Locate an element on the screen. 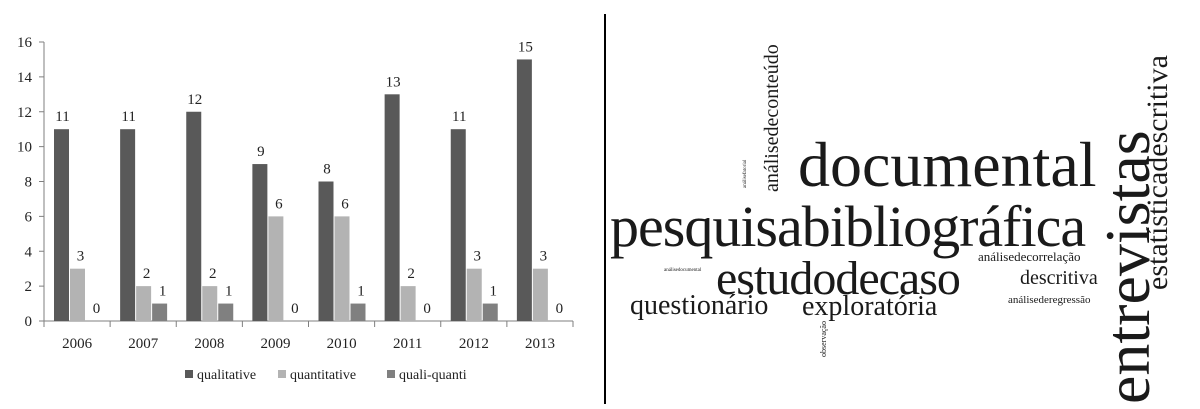  word-estatisticadescritiva: estatísticadescritiva is located at coordinates (1157, 172).